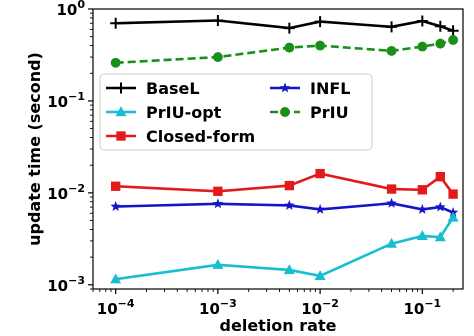 This screenshot has width=474, height=336. I want to click on y-axis-label: update time (second), so click(34, 149).